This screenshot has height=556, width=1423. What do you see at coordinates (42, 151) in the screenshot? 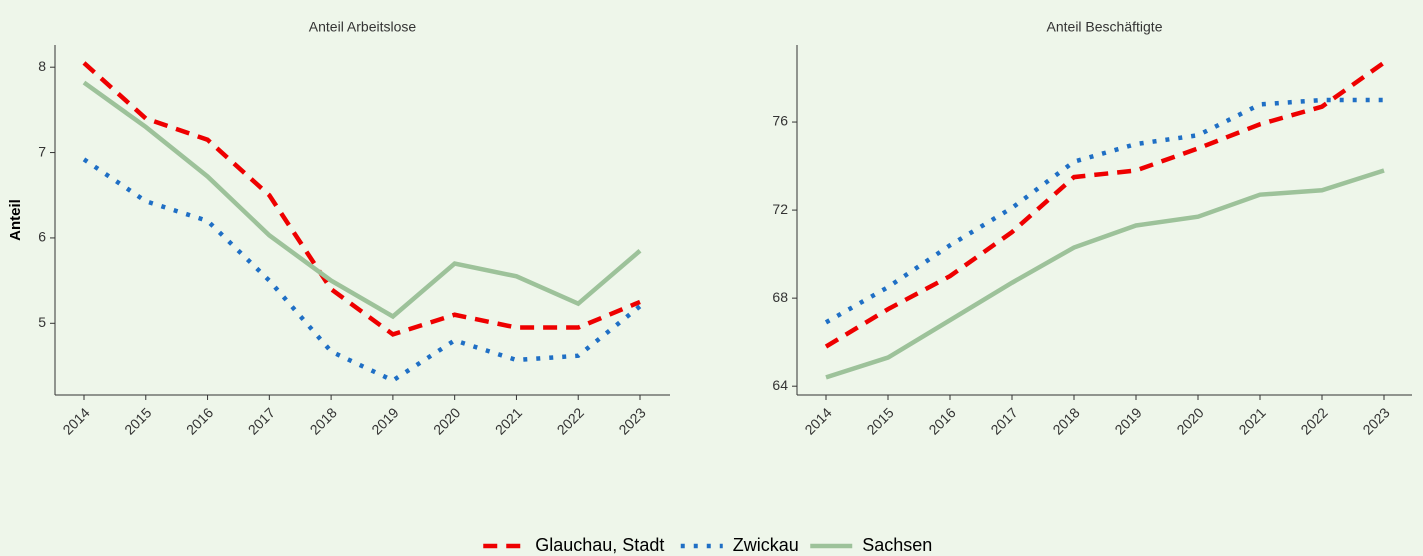
I see `y-tick-label: 7` at bounding box center [42, 151].